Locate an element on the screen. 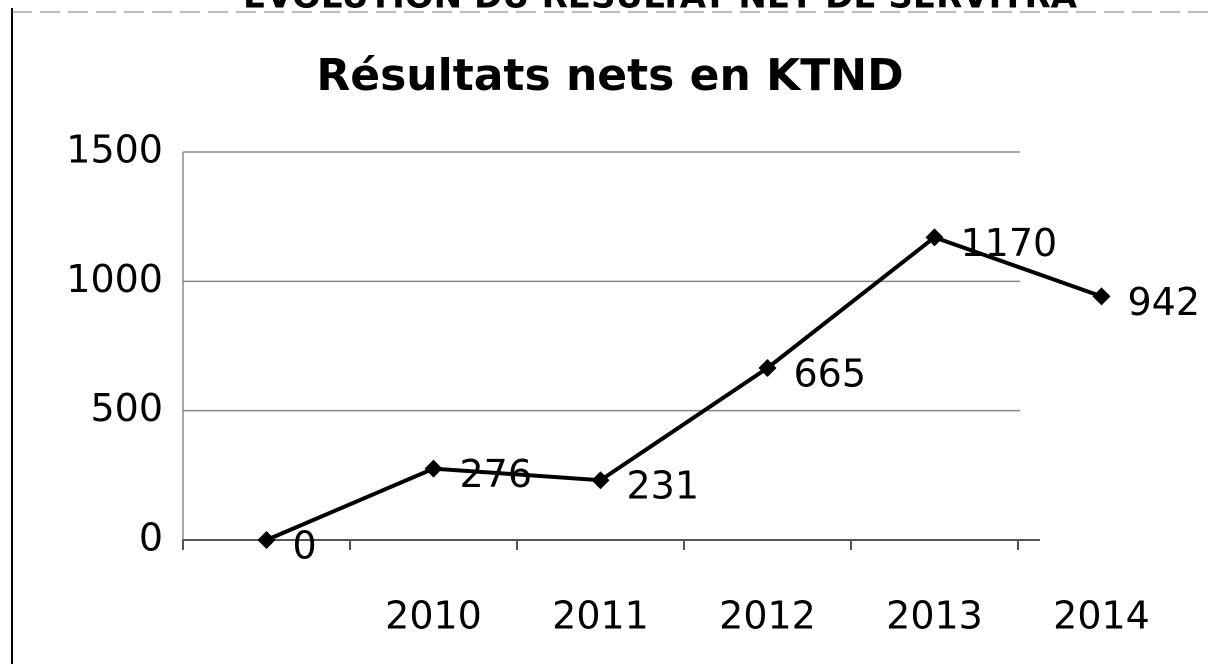  data-label: 665 is located at coordinates (830, 373).